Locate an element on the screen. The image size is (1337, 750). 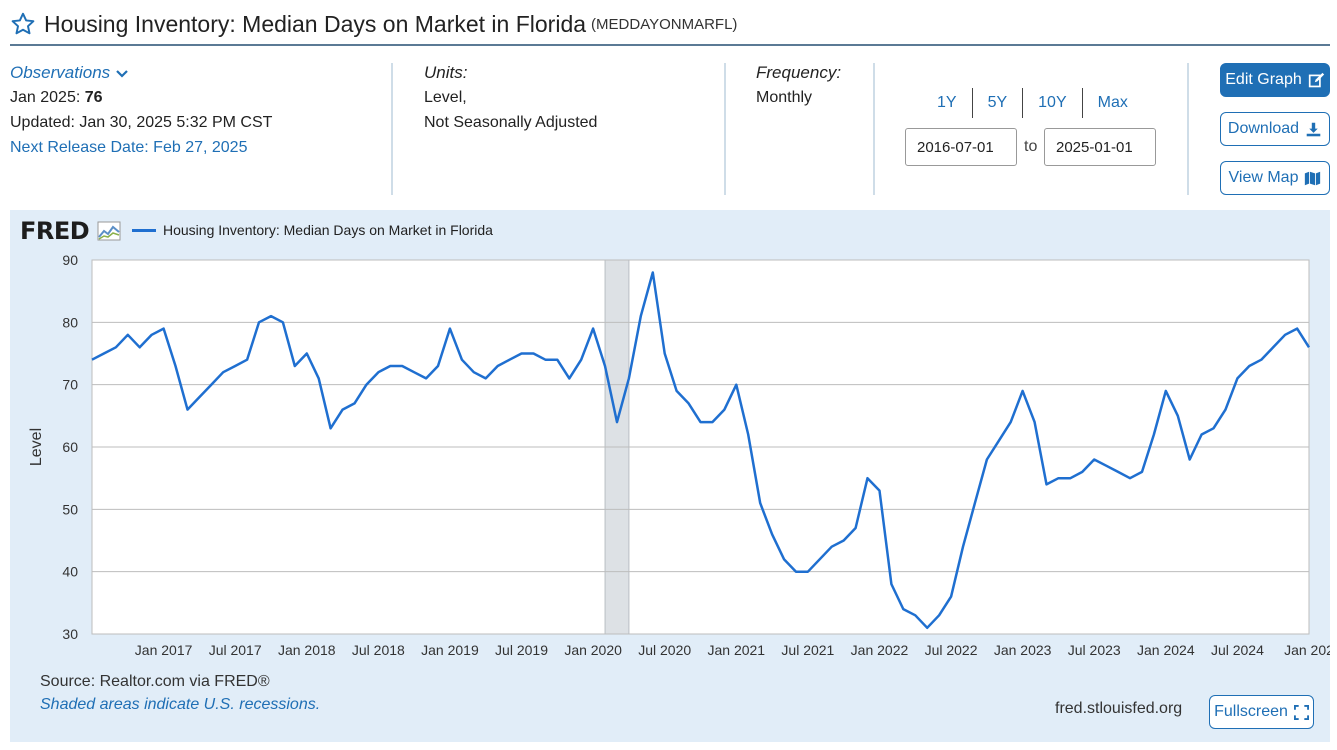
y-tick-label: 40 is located at coordinates (70, 572).